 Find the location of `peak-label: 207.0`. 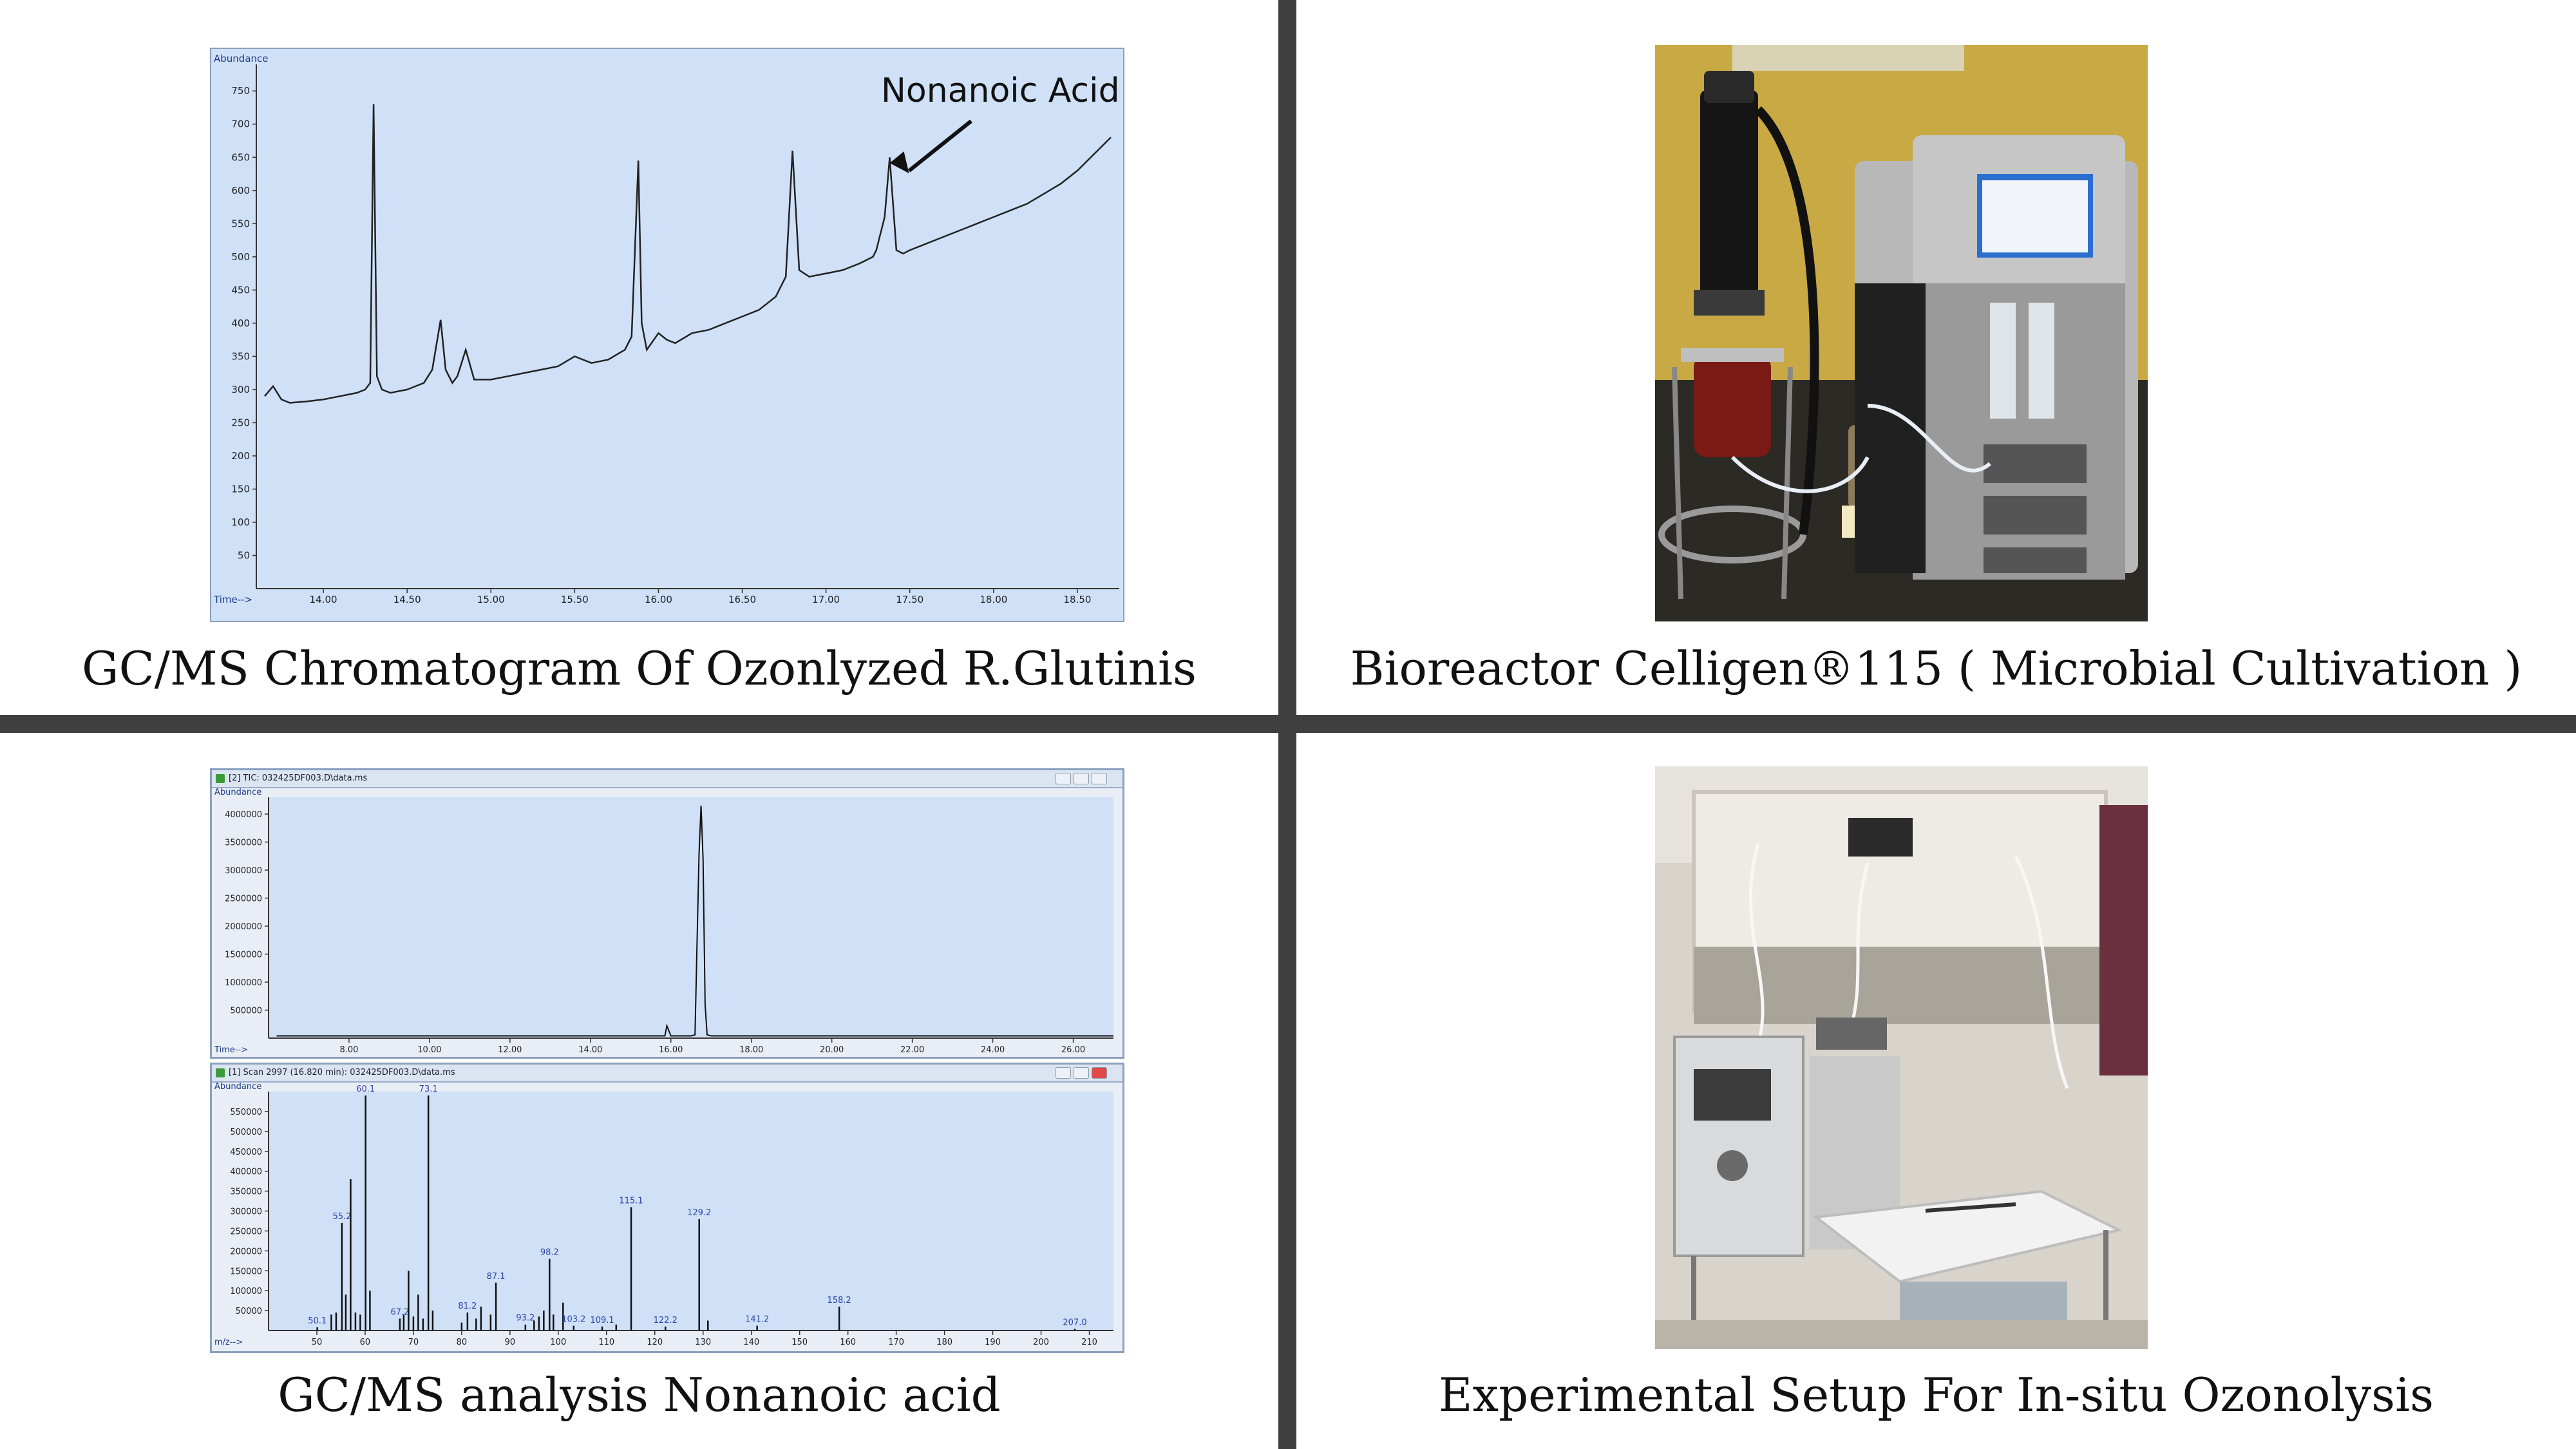

peak-label: 207.0 is located at coordinates (1074, 1323).